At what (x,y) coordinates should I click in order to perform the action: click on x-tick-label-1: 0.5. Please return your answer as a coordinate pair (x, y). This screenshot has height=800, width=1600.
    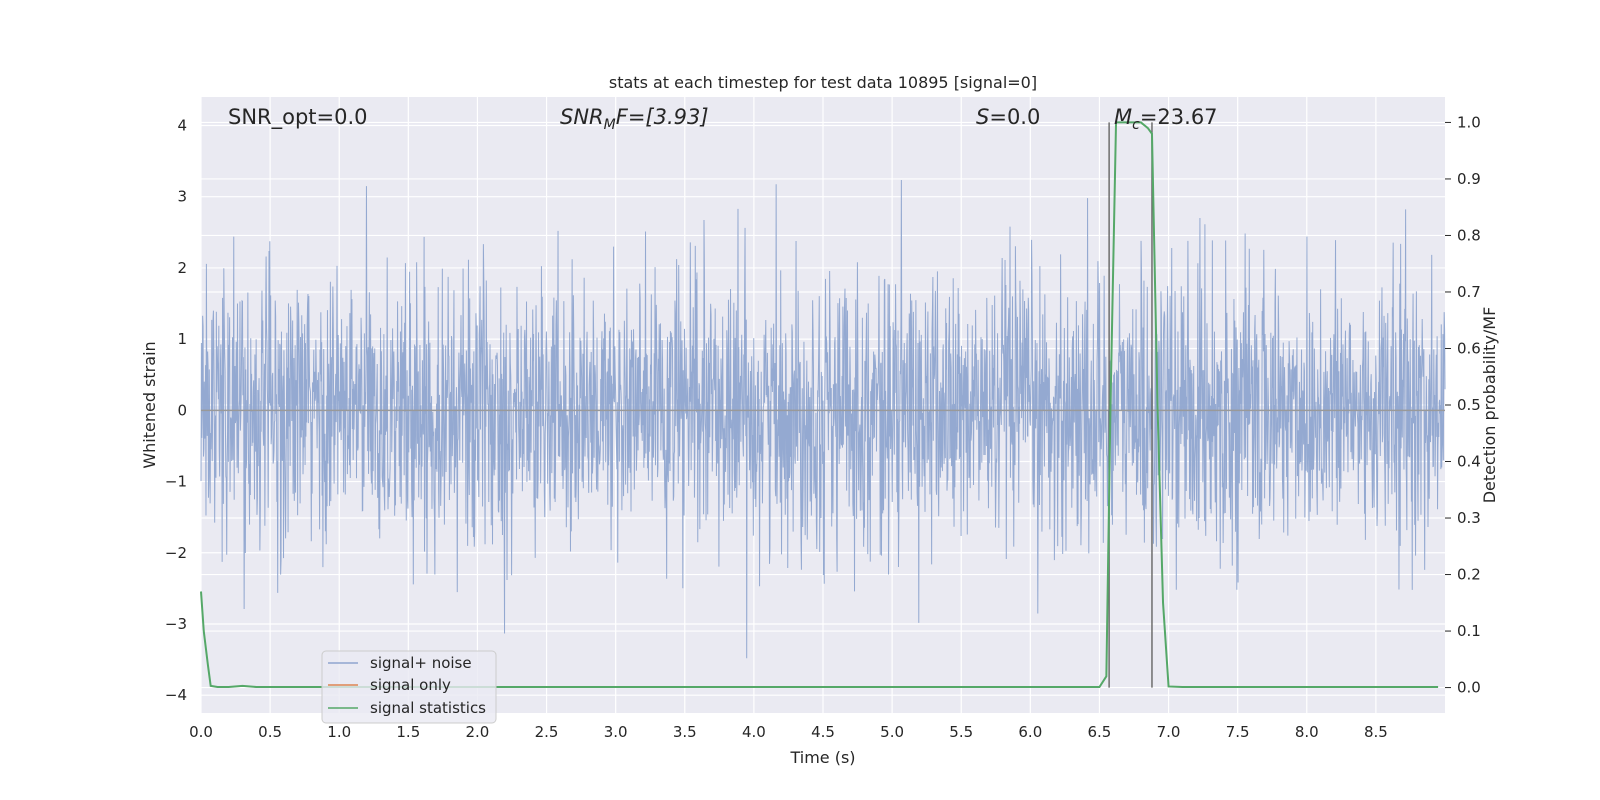
    Looking at the image, I should click on (270, 732).